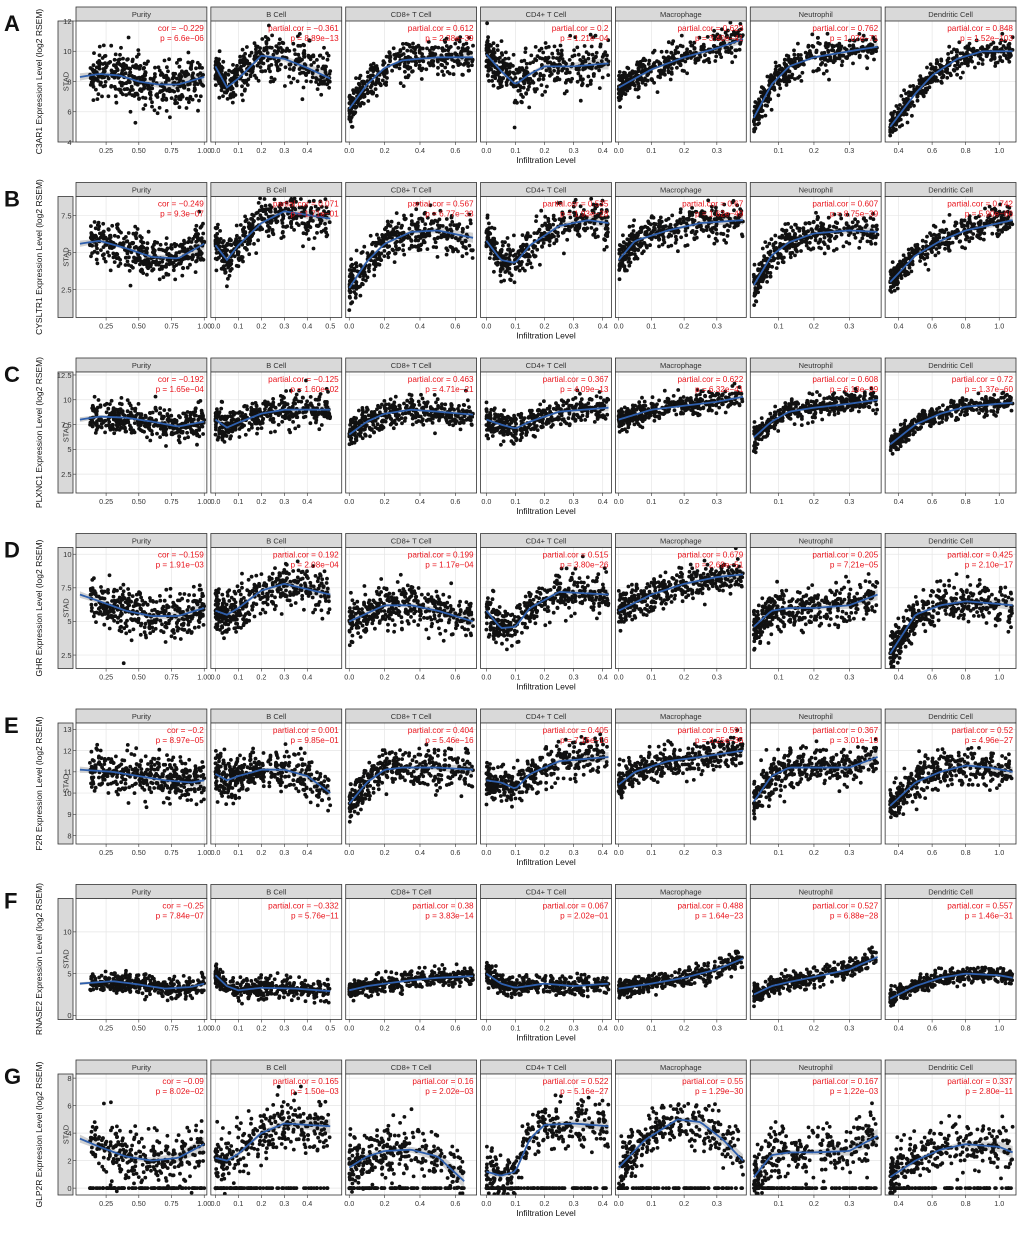 This screenshot has width=1020, height=1241. Describe the element at coordinates (681, 81) in the screenshot. I see `panel-frame` at that location.